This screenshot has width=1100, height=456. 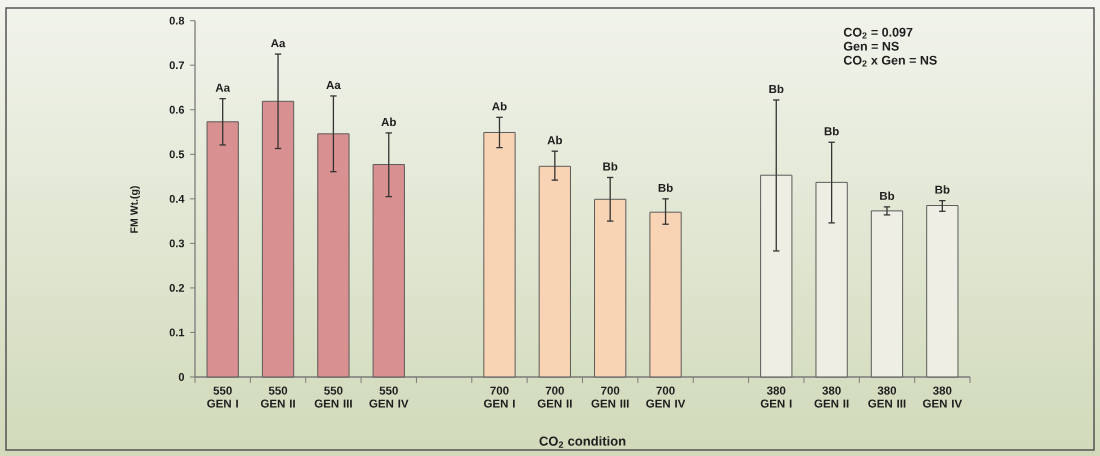 I want to click on x-tick-label: 380 GEN I, so click(x=776, y=397).